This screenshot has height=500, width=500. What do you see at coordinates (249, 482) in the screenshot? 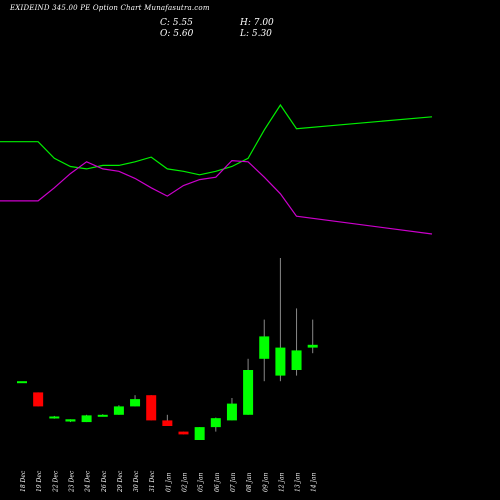
I see `date-label: 08 Jan` at bounding box center [249, 482].